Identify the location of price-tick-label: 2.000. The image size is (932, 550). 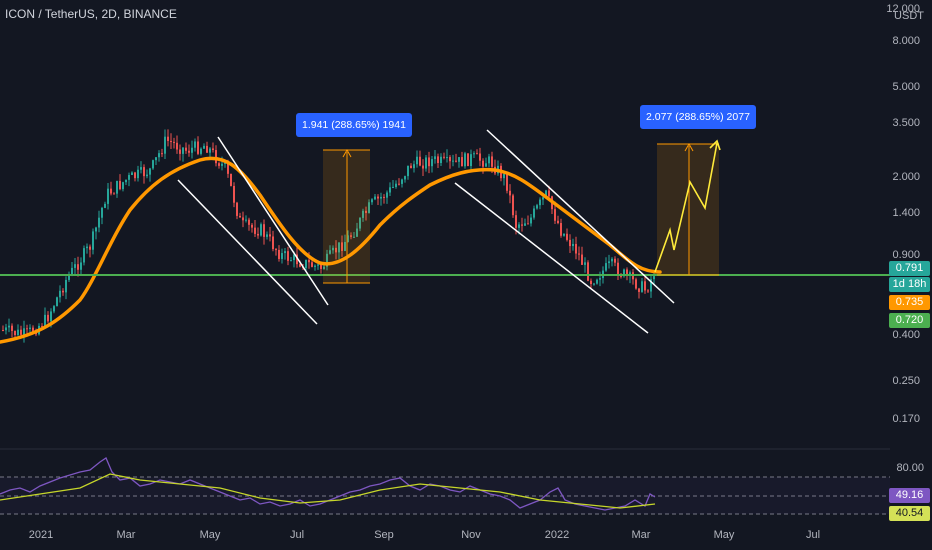
(906, 177).